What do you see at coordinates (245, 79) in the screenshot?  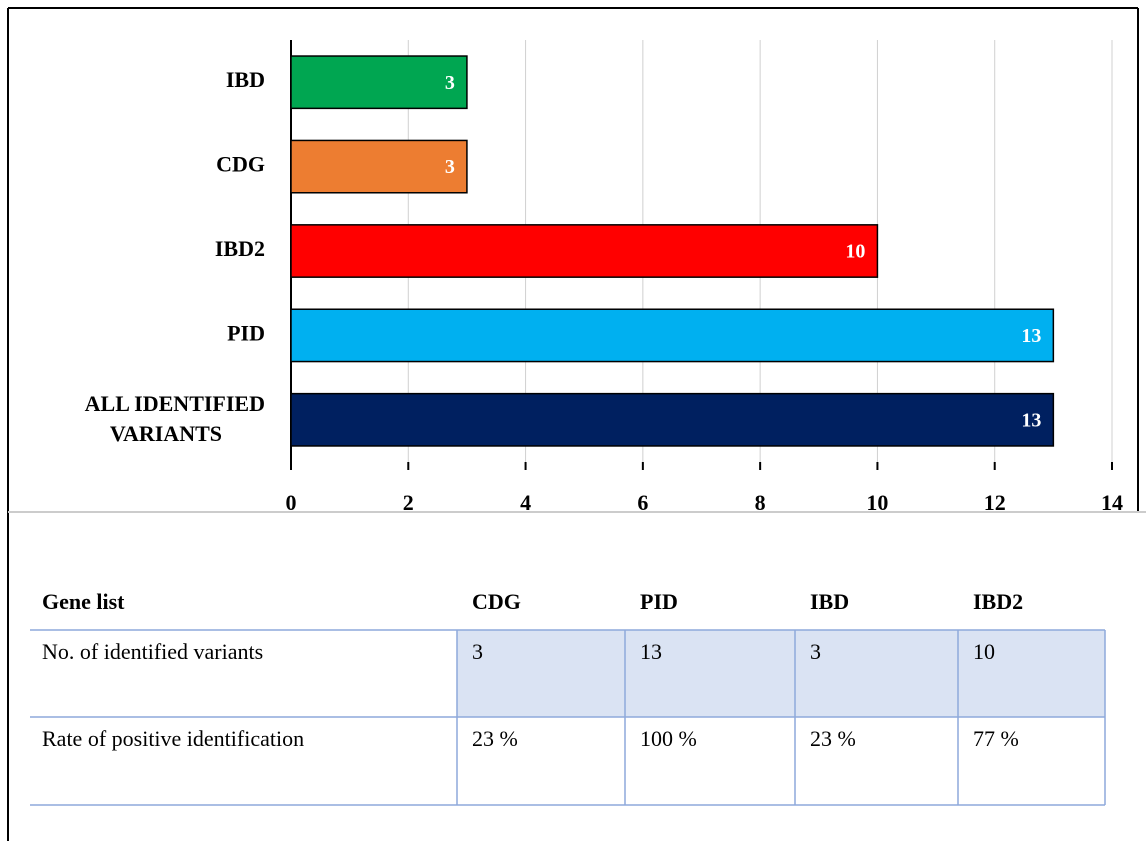 I see `category-label: IBD` at bounding box center [245, 79].